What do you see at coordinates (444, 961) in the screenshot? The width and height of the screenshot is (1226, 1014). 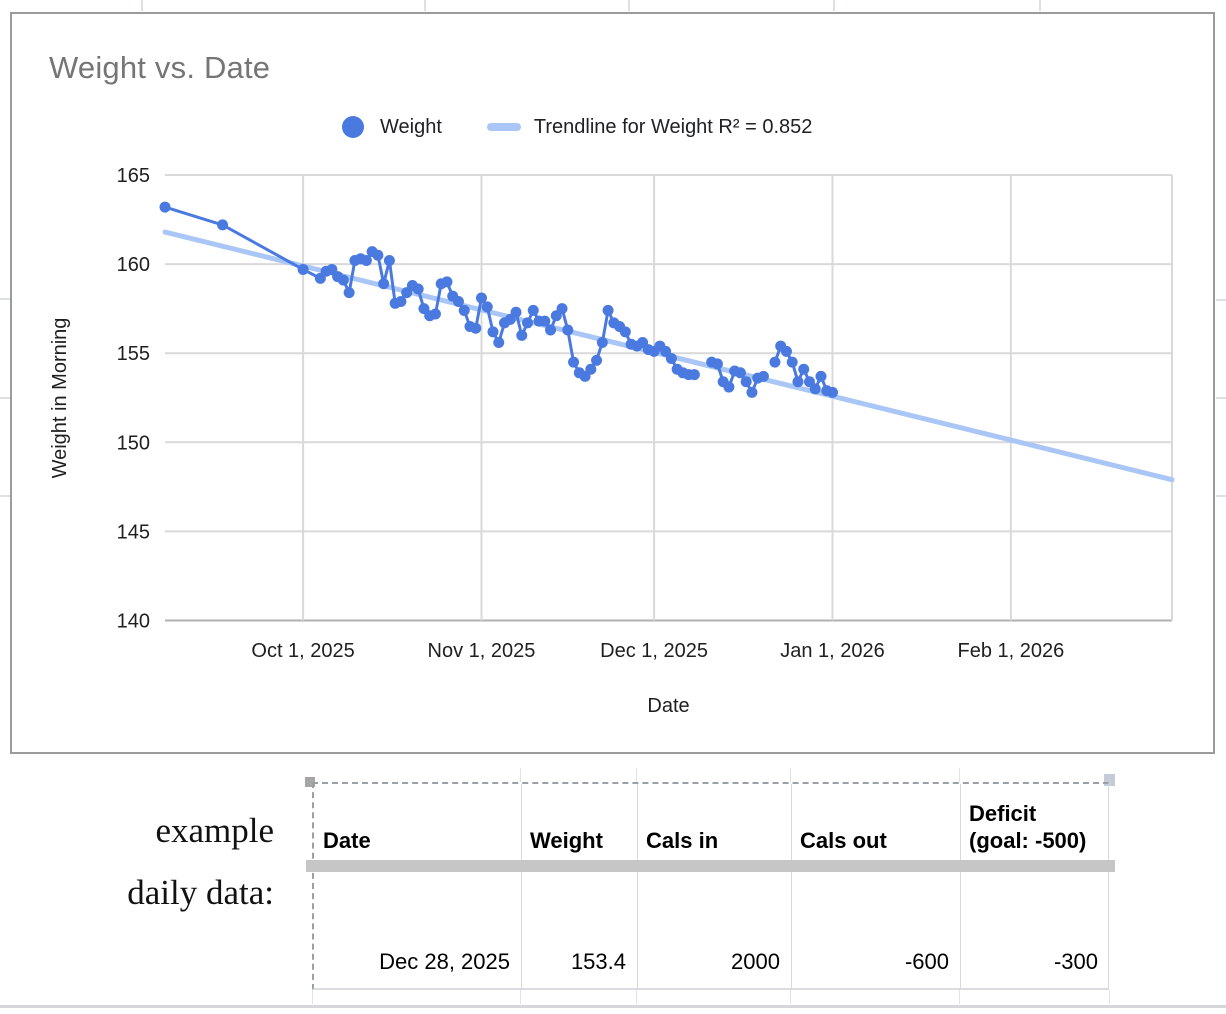 I see `cell-date: Dec 28, 2025` at bounding box center [444, 961].